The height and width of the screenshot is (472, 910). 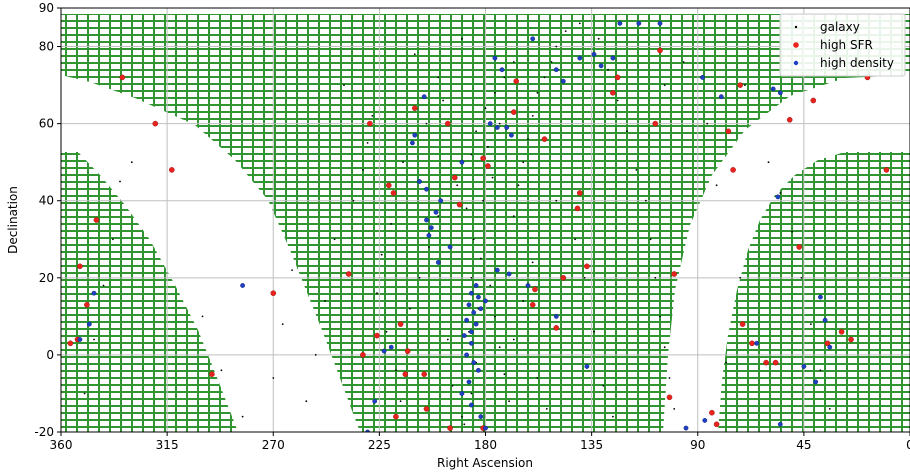 What do you see at coordinates (846, 45) in the screenshot?
I see `legend-label-high-sfr: high SFR` at bounding box center [846, 45].